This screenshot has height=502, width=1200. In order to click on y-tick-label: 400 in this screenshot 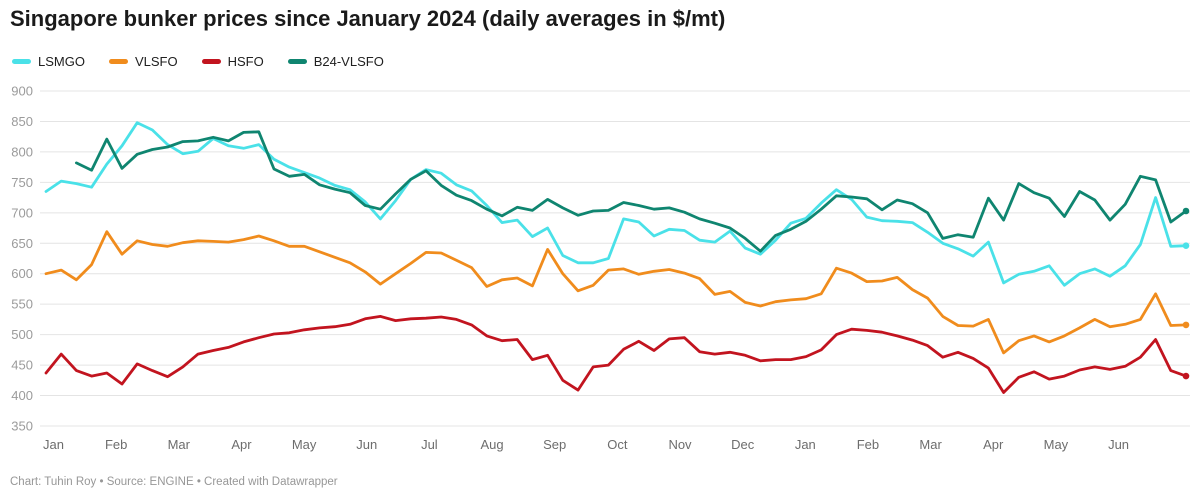, I will do `click(22, 395)`.